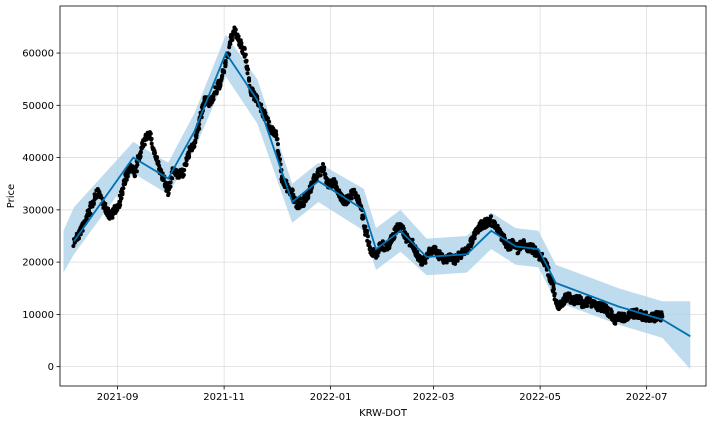 The height and width of the screenshot is (424, 712). What do you see at coordinates (38, 54) in the screenshot?
I see `y-tick-label: 60000` at bounding box center [38, 54].